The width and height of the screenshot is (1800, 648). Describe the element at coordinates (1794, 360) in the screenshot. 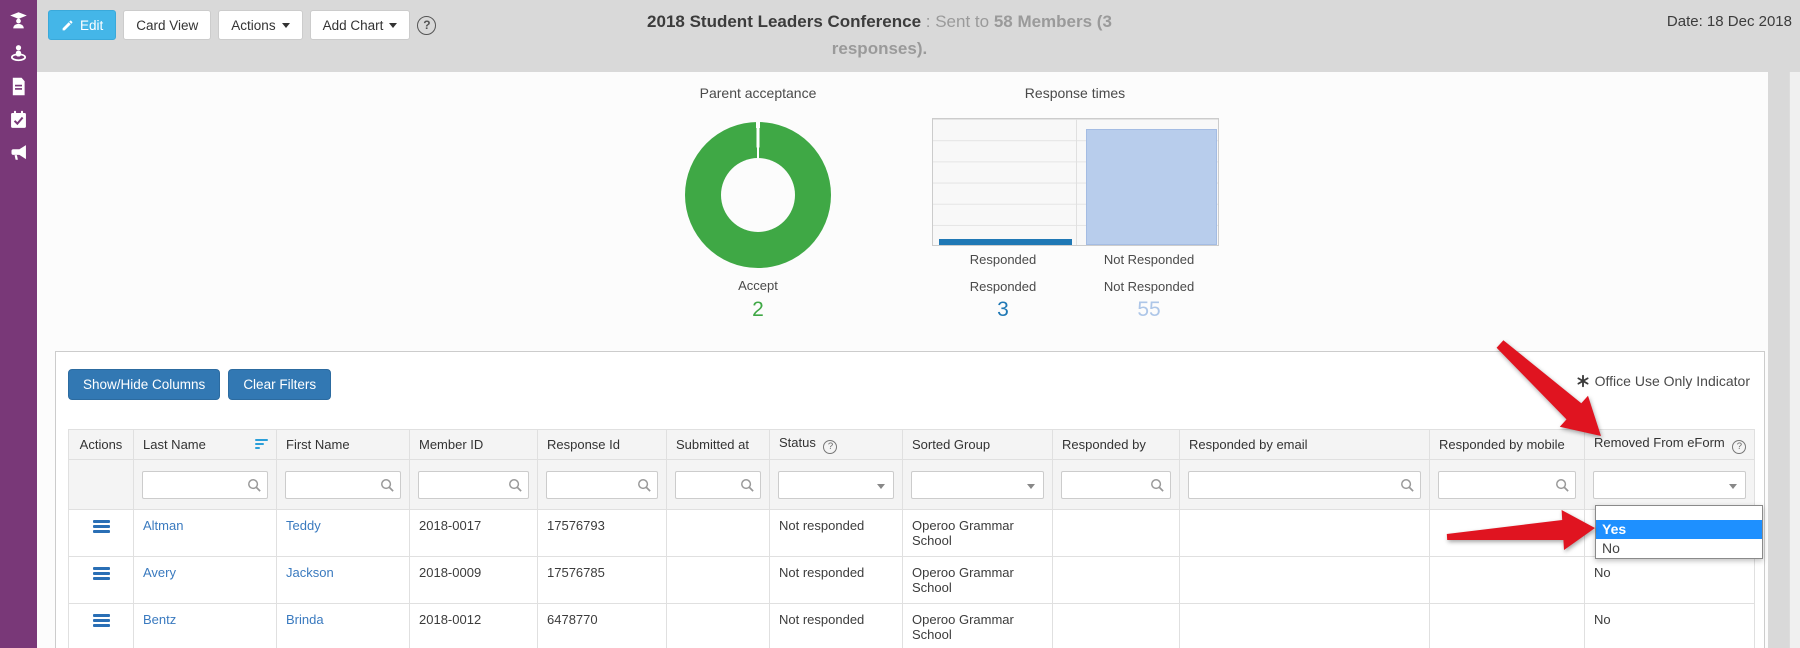

I see `vertical-scrollbar` at that location.